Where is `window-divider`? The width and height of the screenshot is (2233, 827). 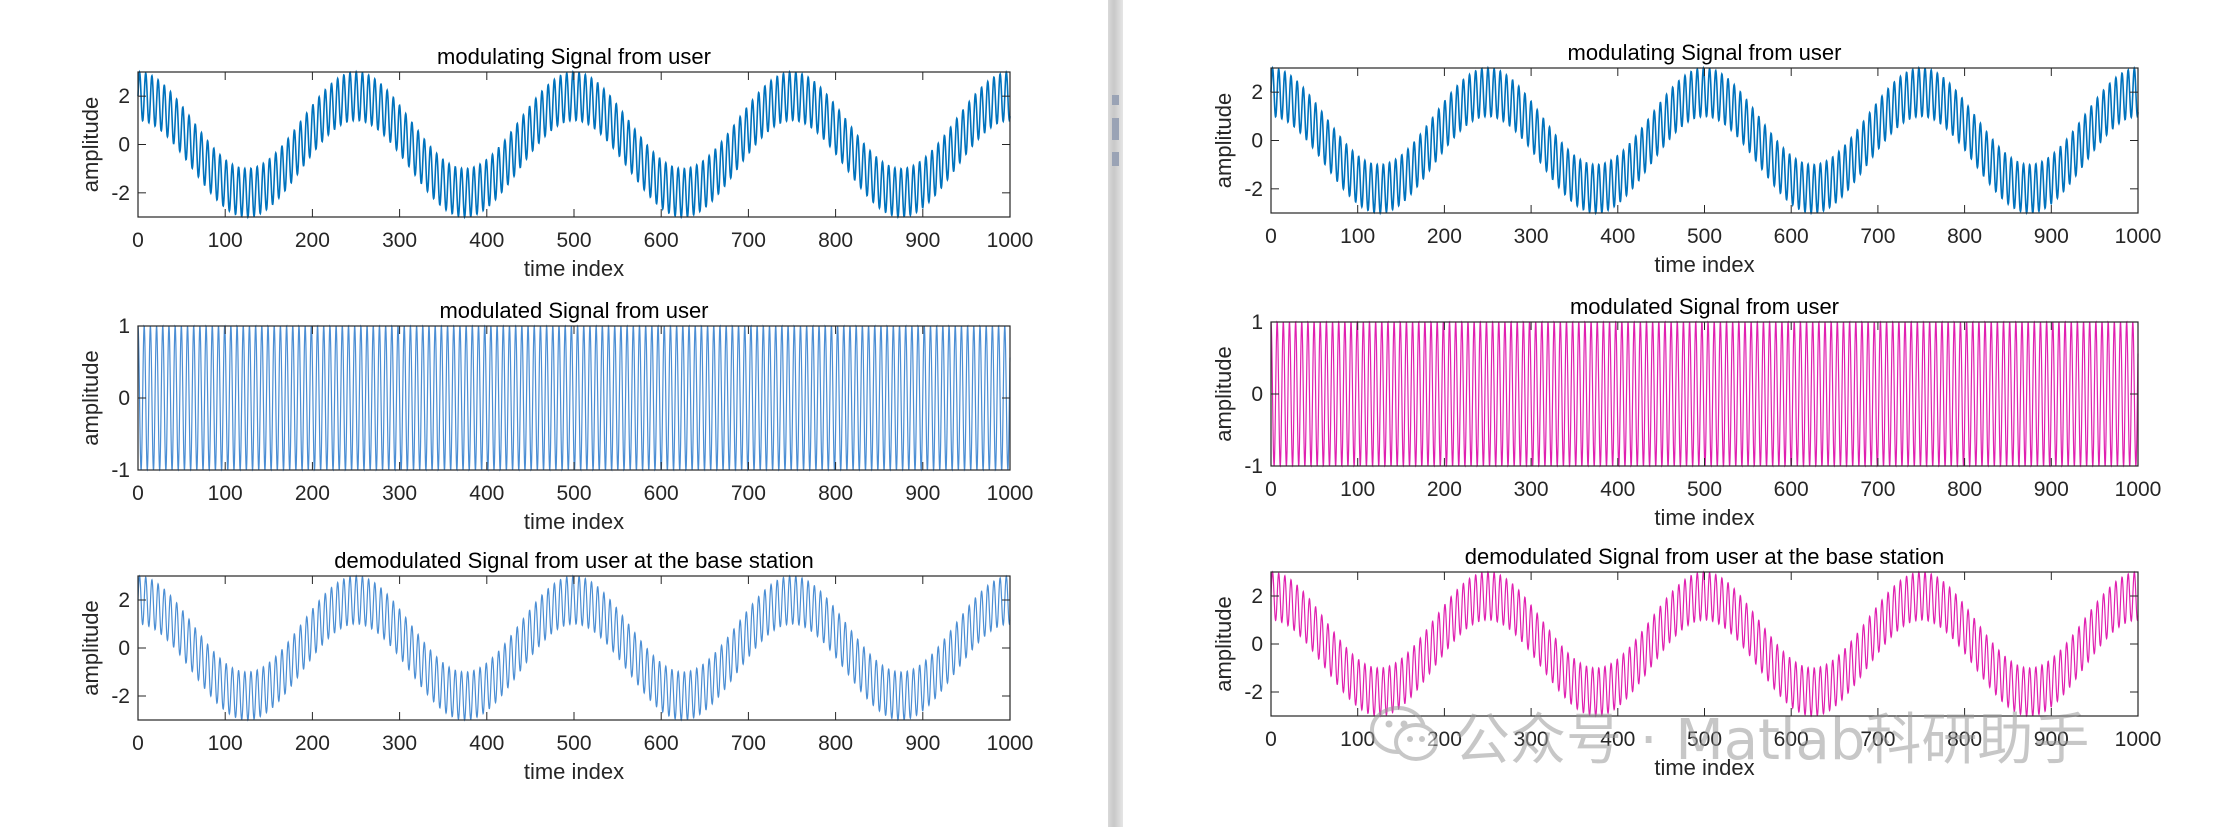 window-divider is located at coordinates (1115, 413).